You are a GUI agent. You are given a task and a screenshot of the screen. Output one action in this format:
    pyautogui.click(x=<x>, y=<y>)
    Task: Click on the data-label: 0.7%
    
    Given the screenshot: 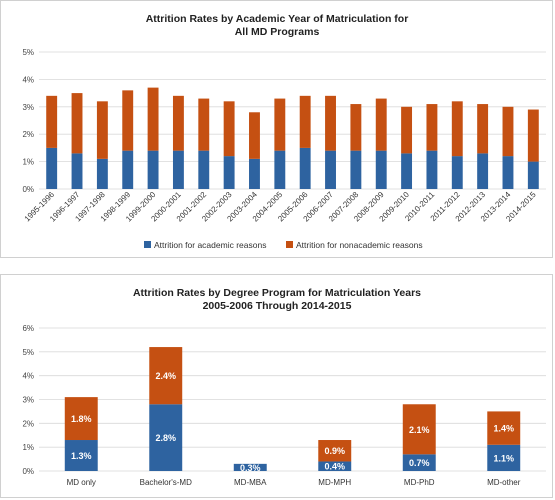 What is the action you would take?
    pyautogui.click(x=419, y=463)
    